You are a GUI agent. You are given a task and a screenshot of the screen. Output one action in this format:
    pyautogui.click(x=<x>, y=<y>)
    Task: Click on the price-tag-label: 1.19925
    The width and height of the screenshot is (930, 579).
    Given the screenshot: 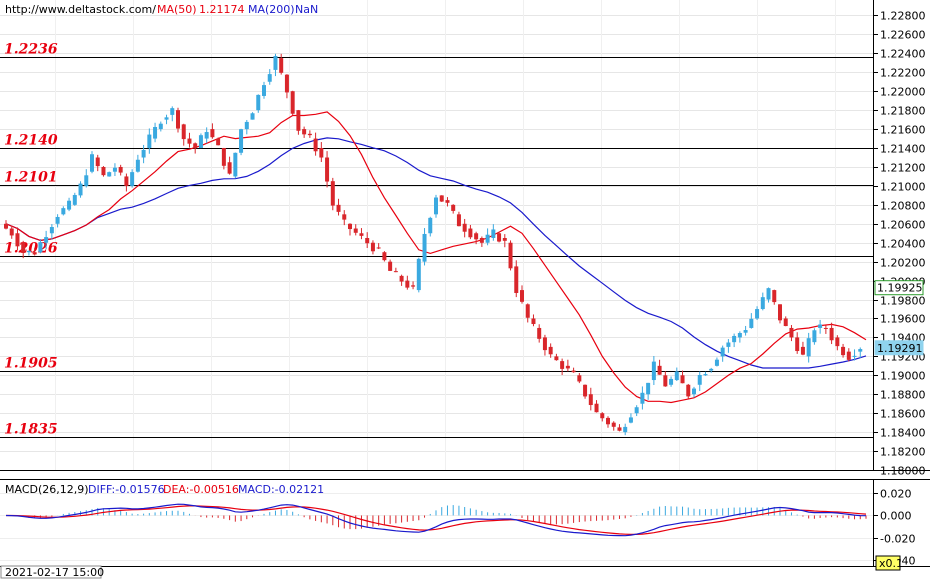 What is the action you would take?
    pyautogui.click(x=900, y=288)
    